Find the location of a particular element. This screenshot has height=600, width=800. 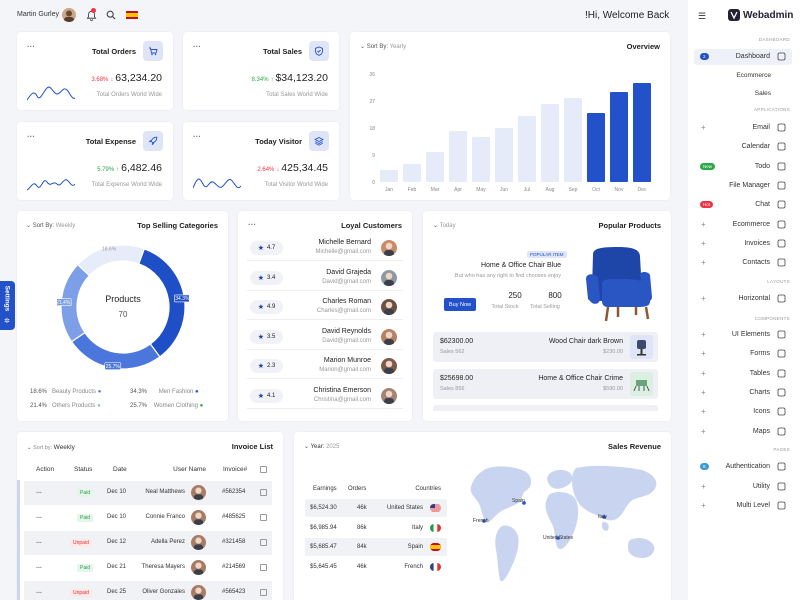

customer-row: ★ 4.1 Christina Emerson Christina@gmail.com is located at coordinates (325, 396).